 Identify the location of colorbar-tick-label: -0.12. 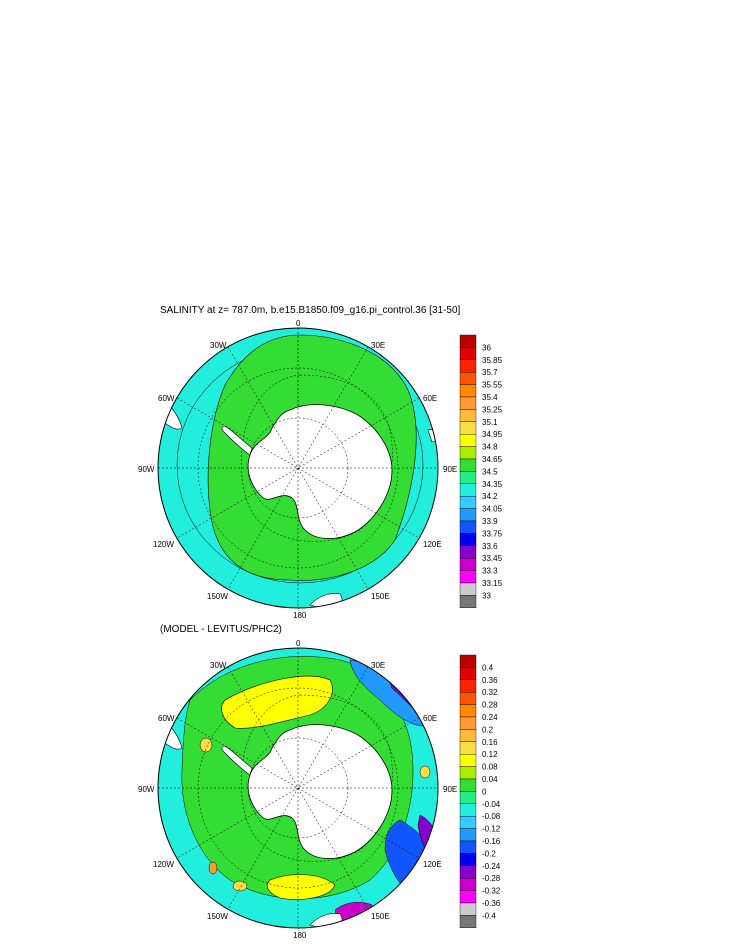
(491, 829).